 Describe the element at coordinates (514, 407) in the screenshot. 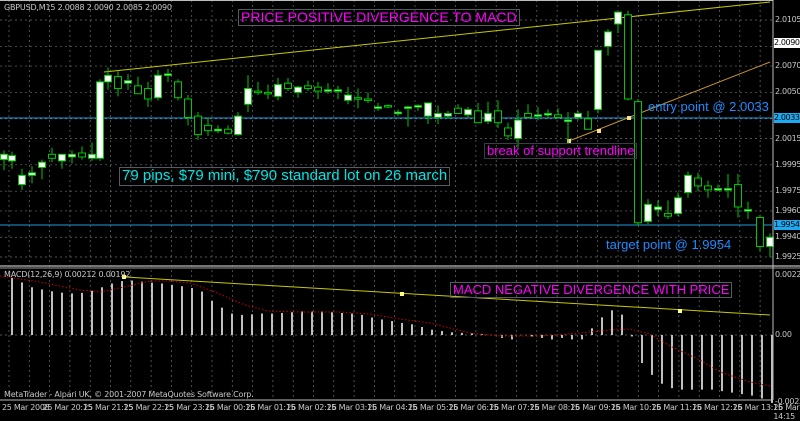

I see `time-tick: 26 Mar 07:15` at that location.